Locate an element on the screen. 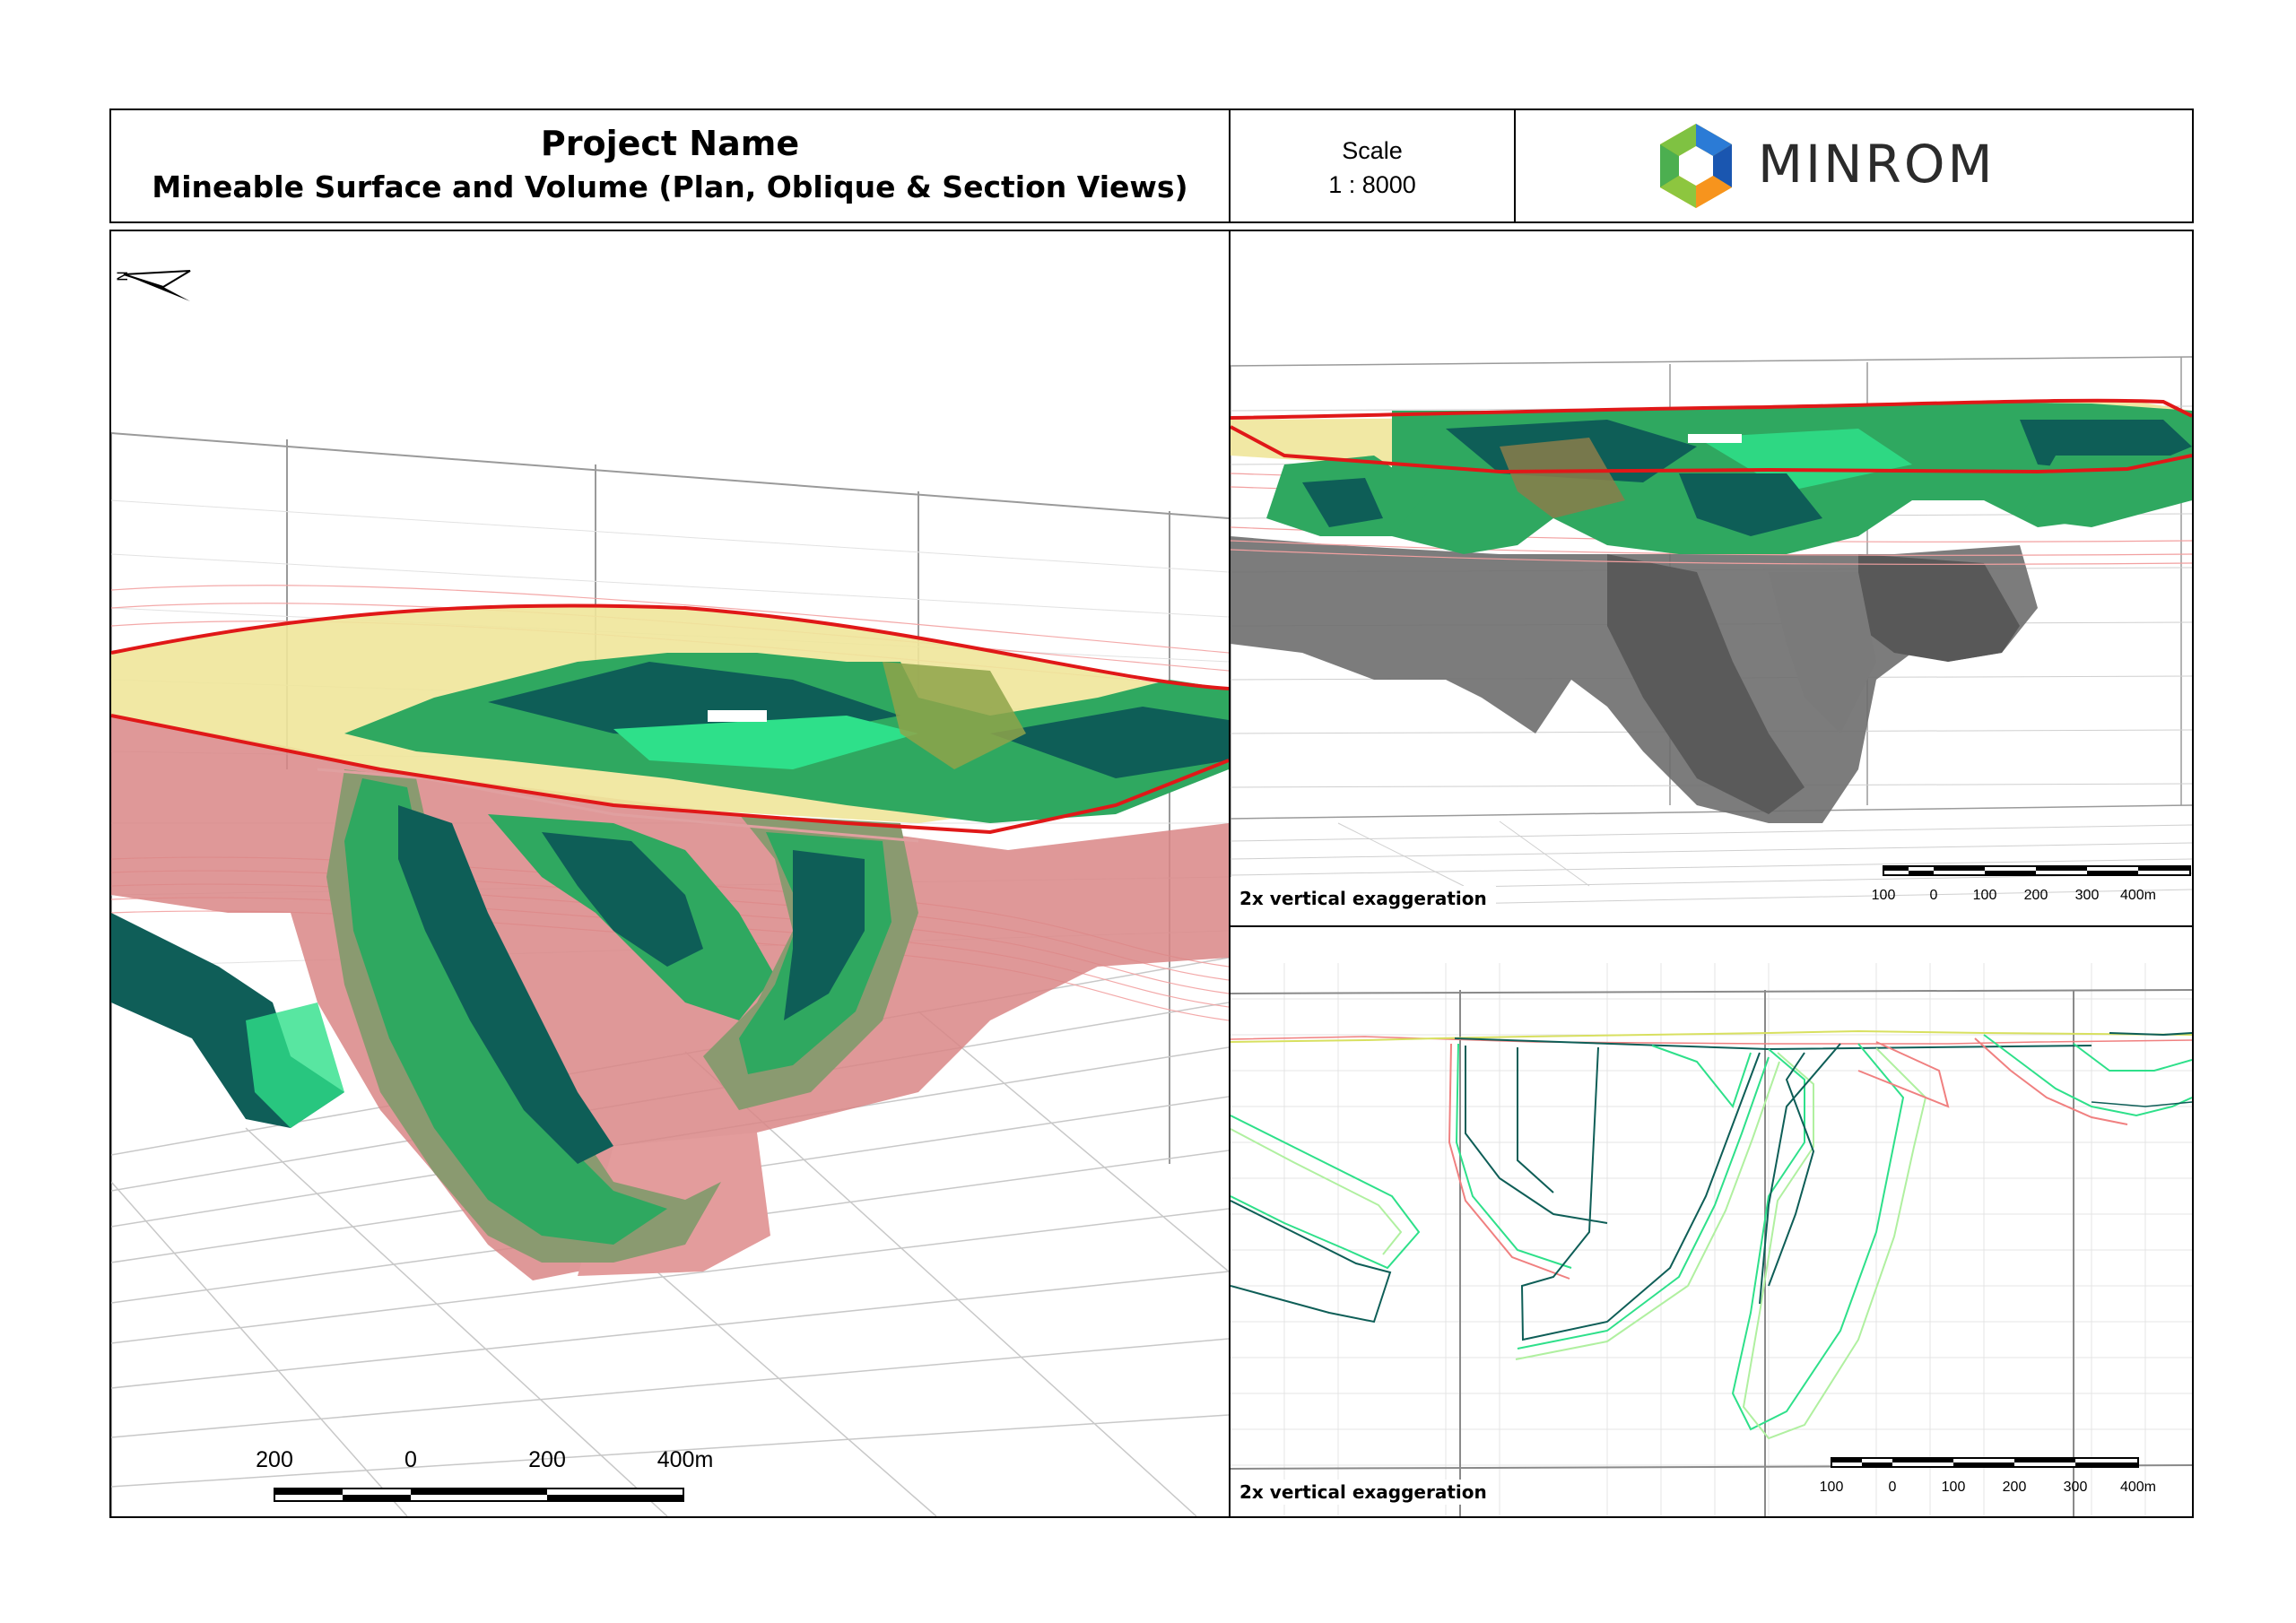 The height and width of the screenshot is (1623, 2296). bottom-scale-tick-1: 100 is located at coordinates (1831, 1487).